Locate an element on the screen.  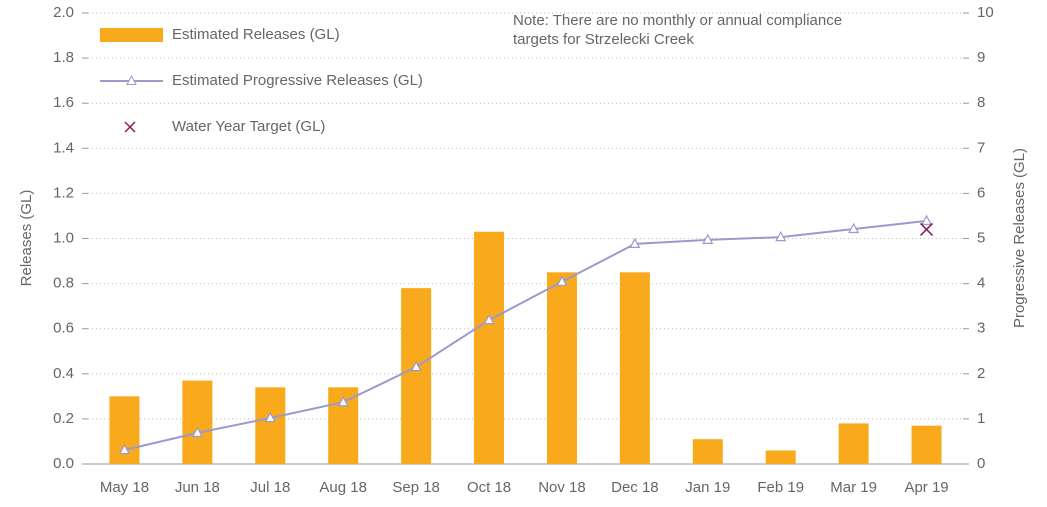
y2-axis-label: Progressive Releases (GL) is located at coordinates (1019, 238).